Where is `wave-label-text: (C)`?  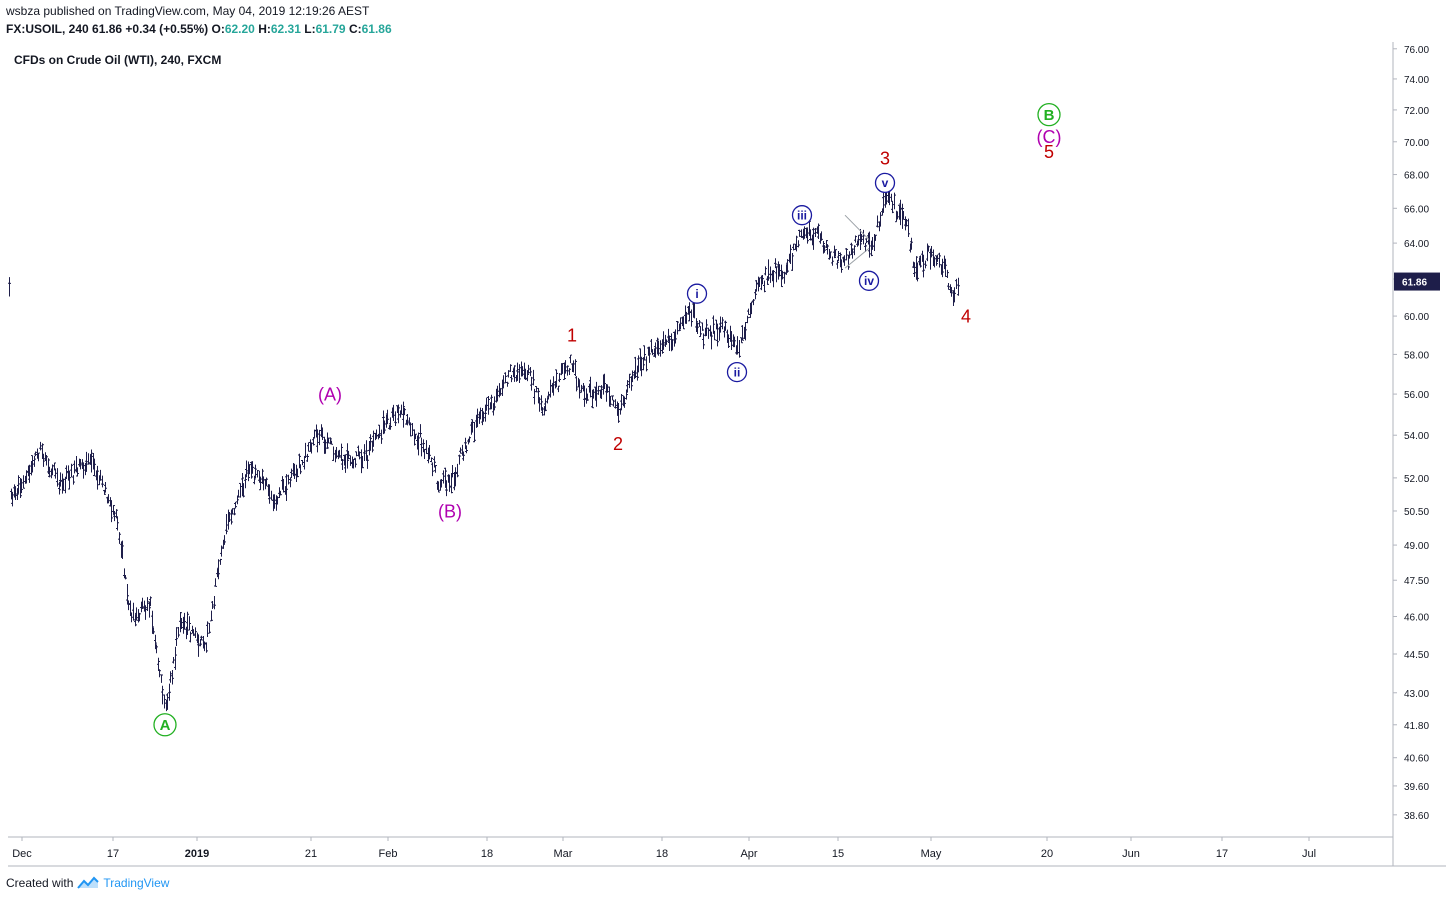 wave-label-text: (C) is located at coordinates (1049, 137).